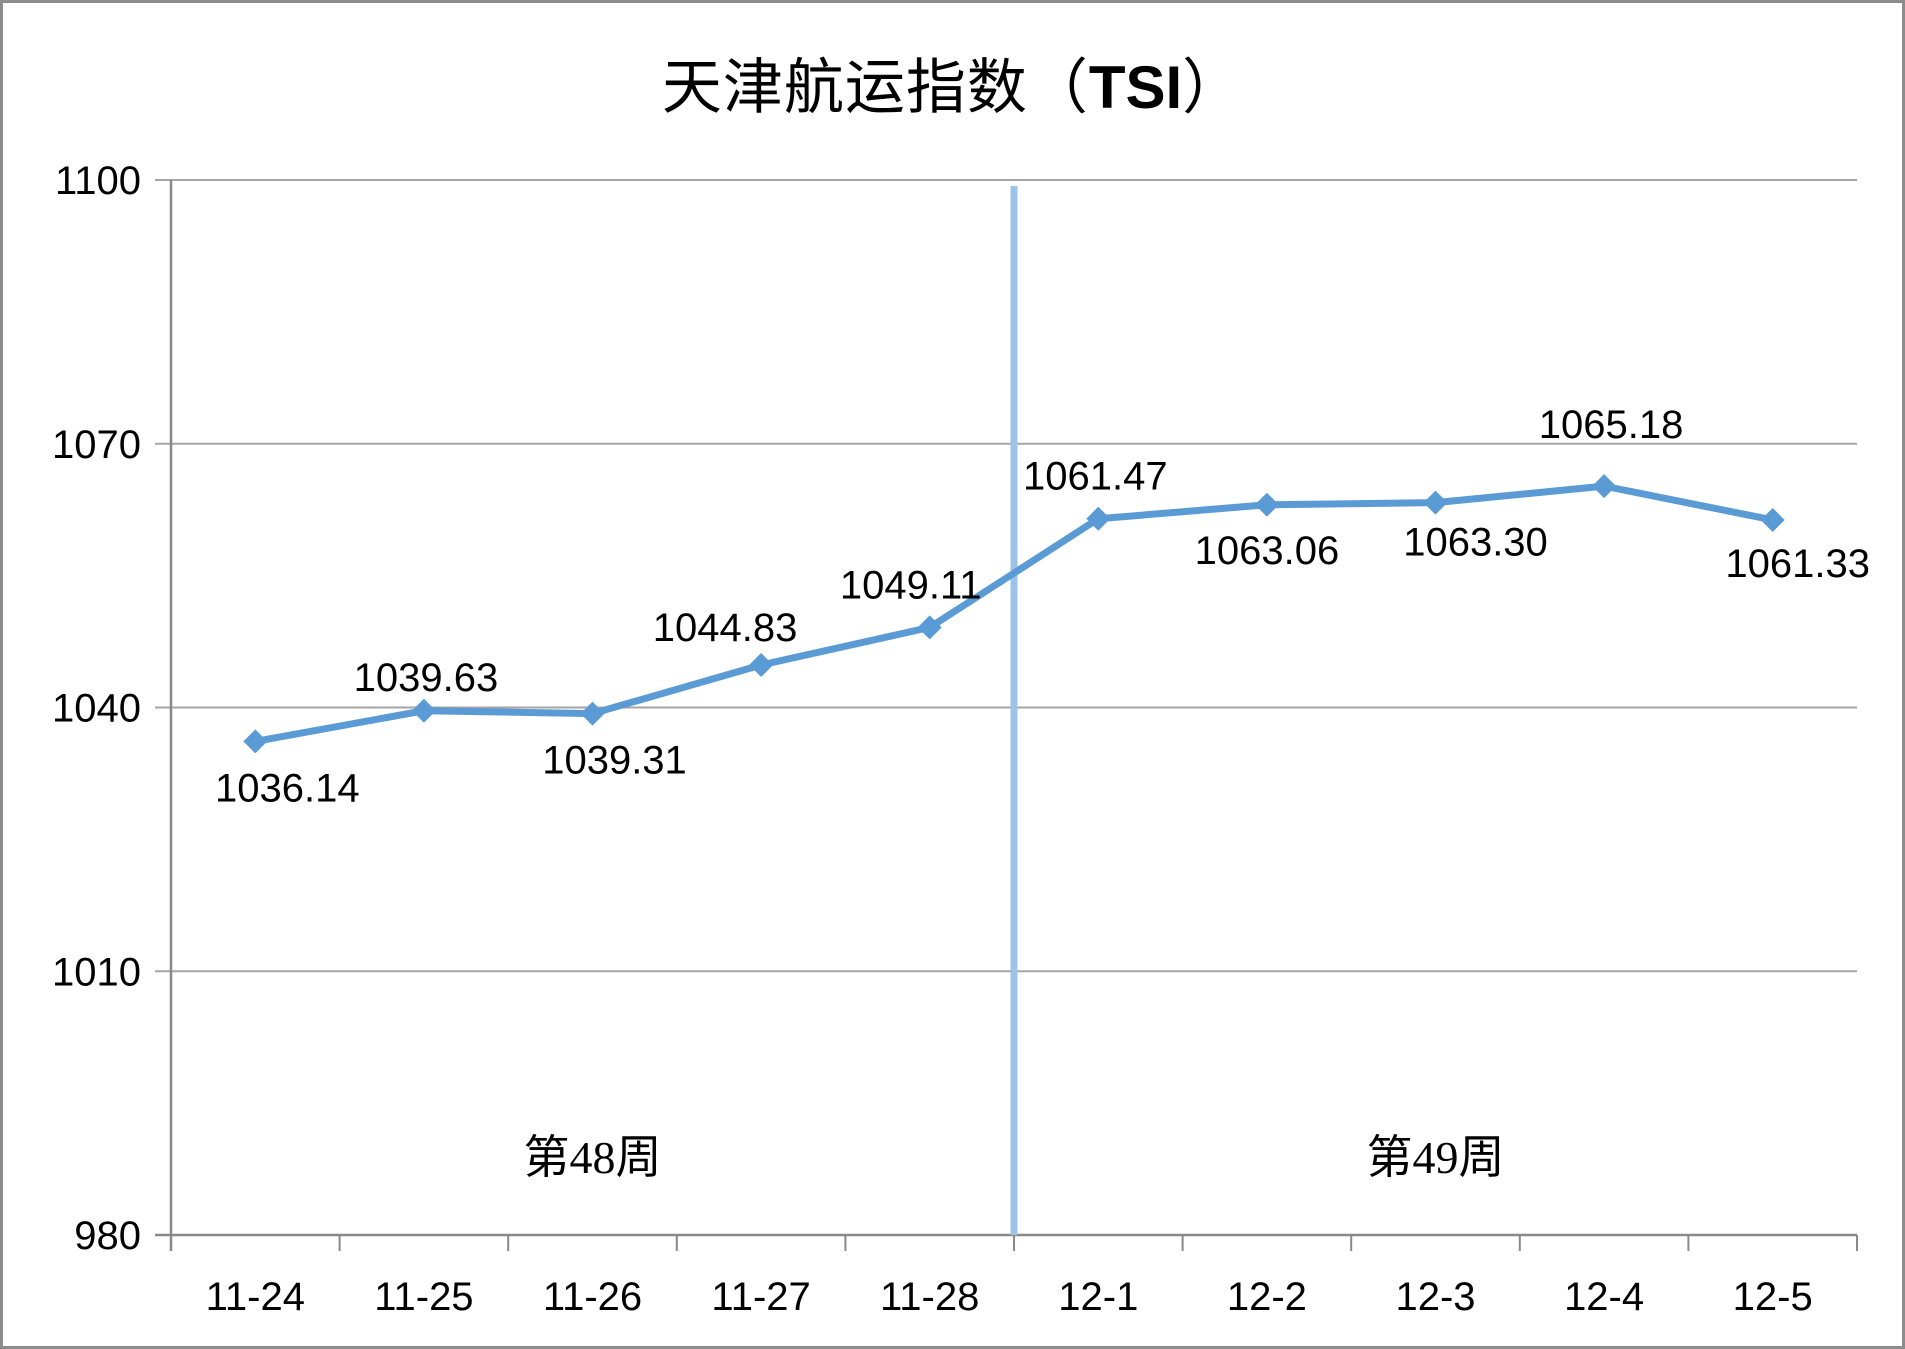 Image resolution: width=1905 pixels, height=1349 pixels. I want to click on chart-title-prefix: 天津航运指数（, so click(875, 88).